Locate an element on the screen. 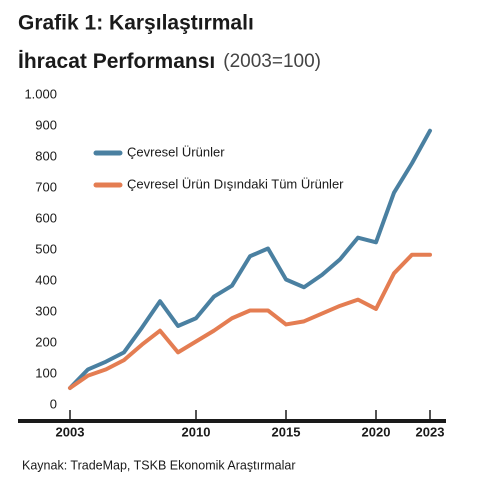  legend-label: Çevresel Ürünler is located at coordinates (176, 151).